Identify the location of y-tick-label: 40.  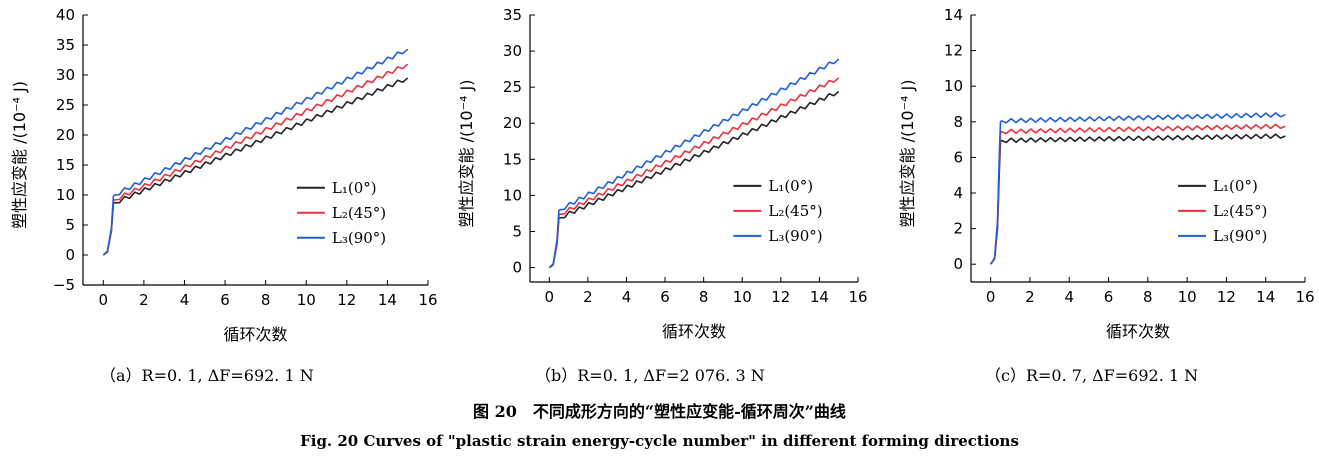
(65, 15).